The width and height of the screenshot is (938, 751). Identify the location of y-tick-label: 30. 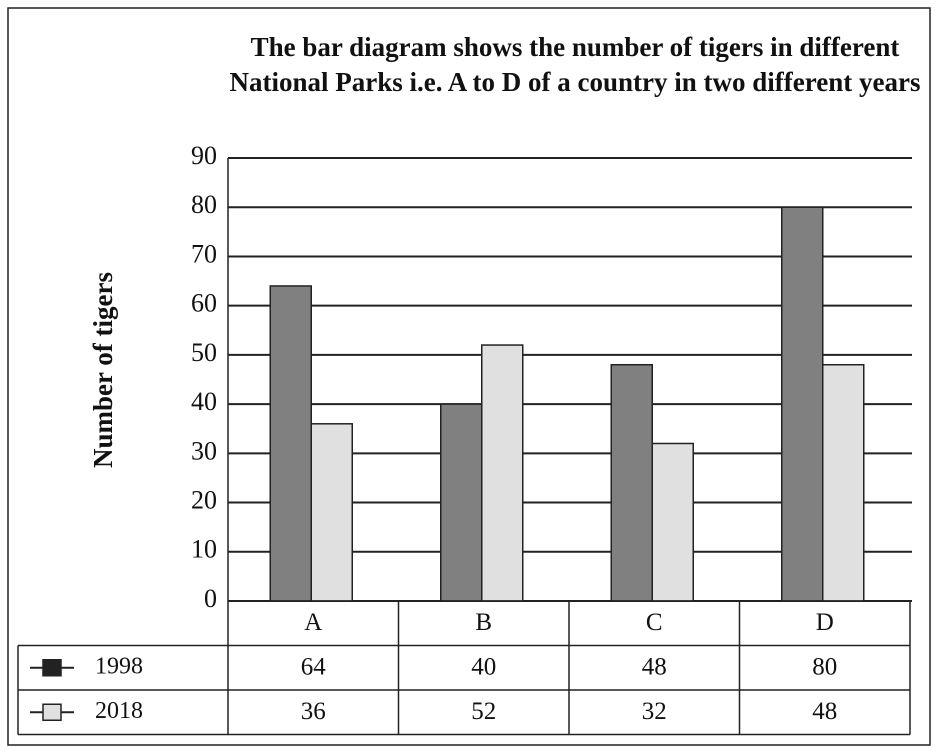
(204, 450).